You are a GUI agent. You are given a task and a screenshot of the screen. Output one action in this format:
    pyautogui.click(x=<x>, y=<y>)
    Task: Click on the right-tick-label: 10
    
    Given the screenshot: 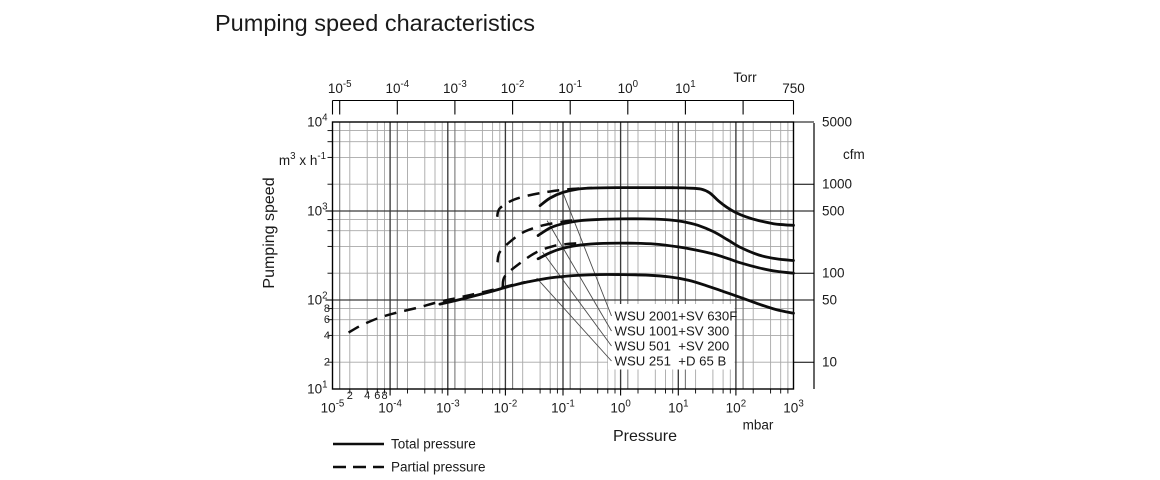 What is the action you would take?
    pyautogui.click(x=829, y=362)
    